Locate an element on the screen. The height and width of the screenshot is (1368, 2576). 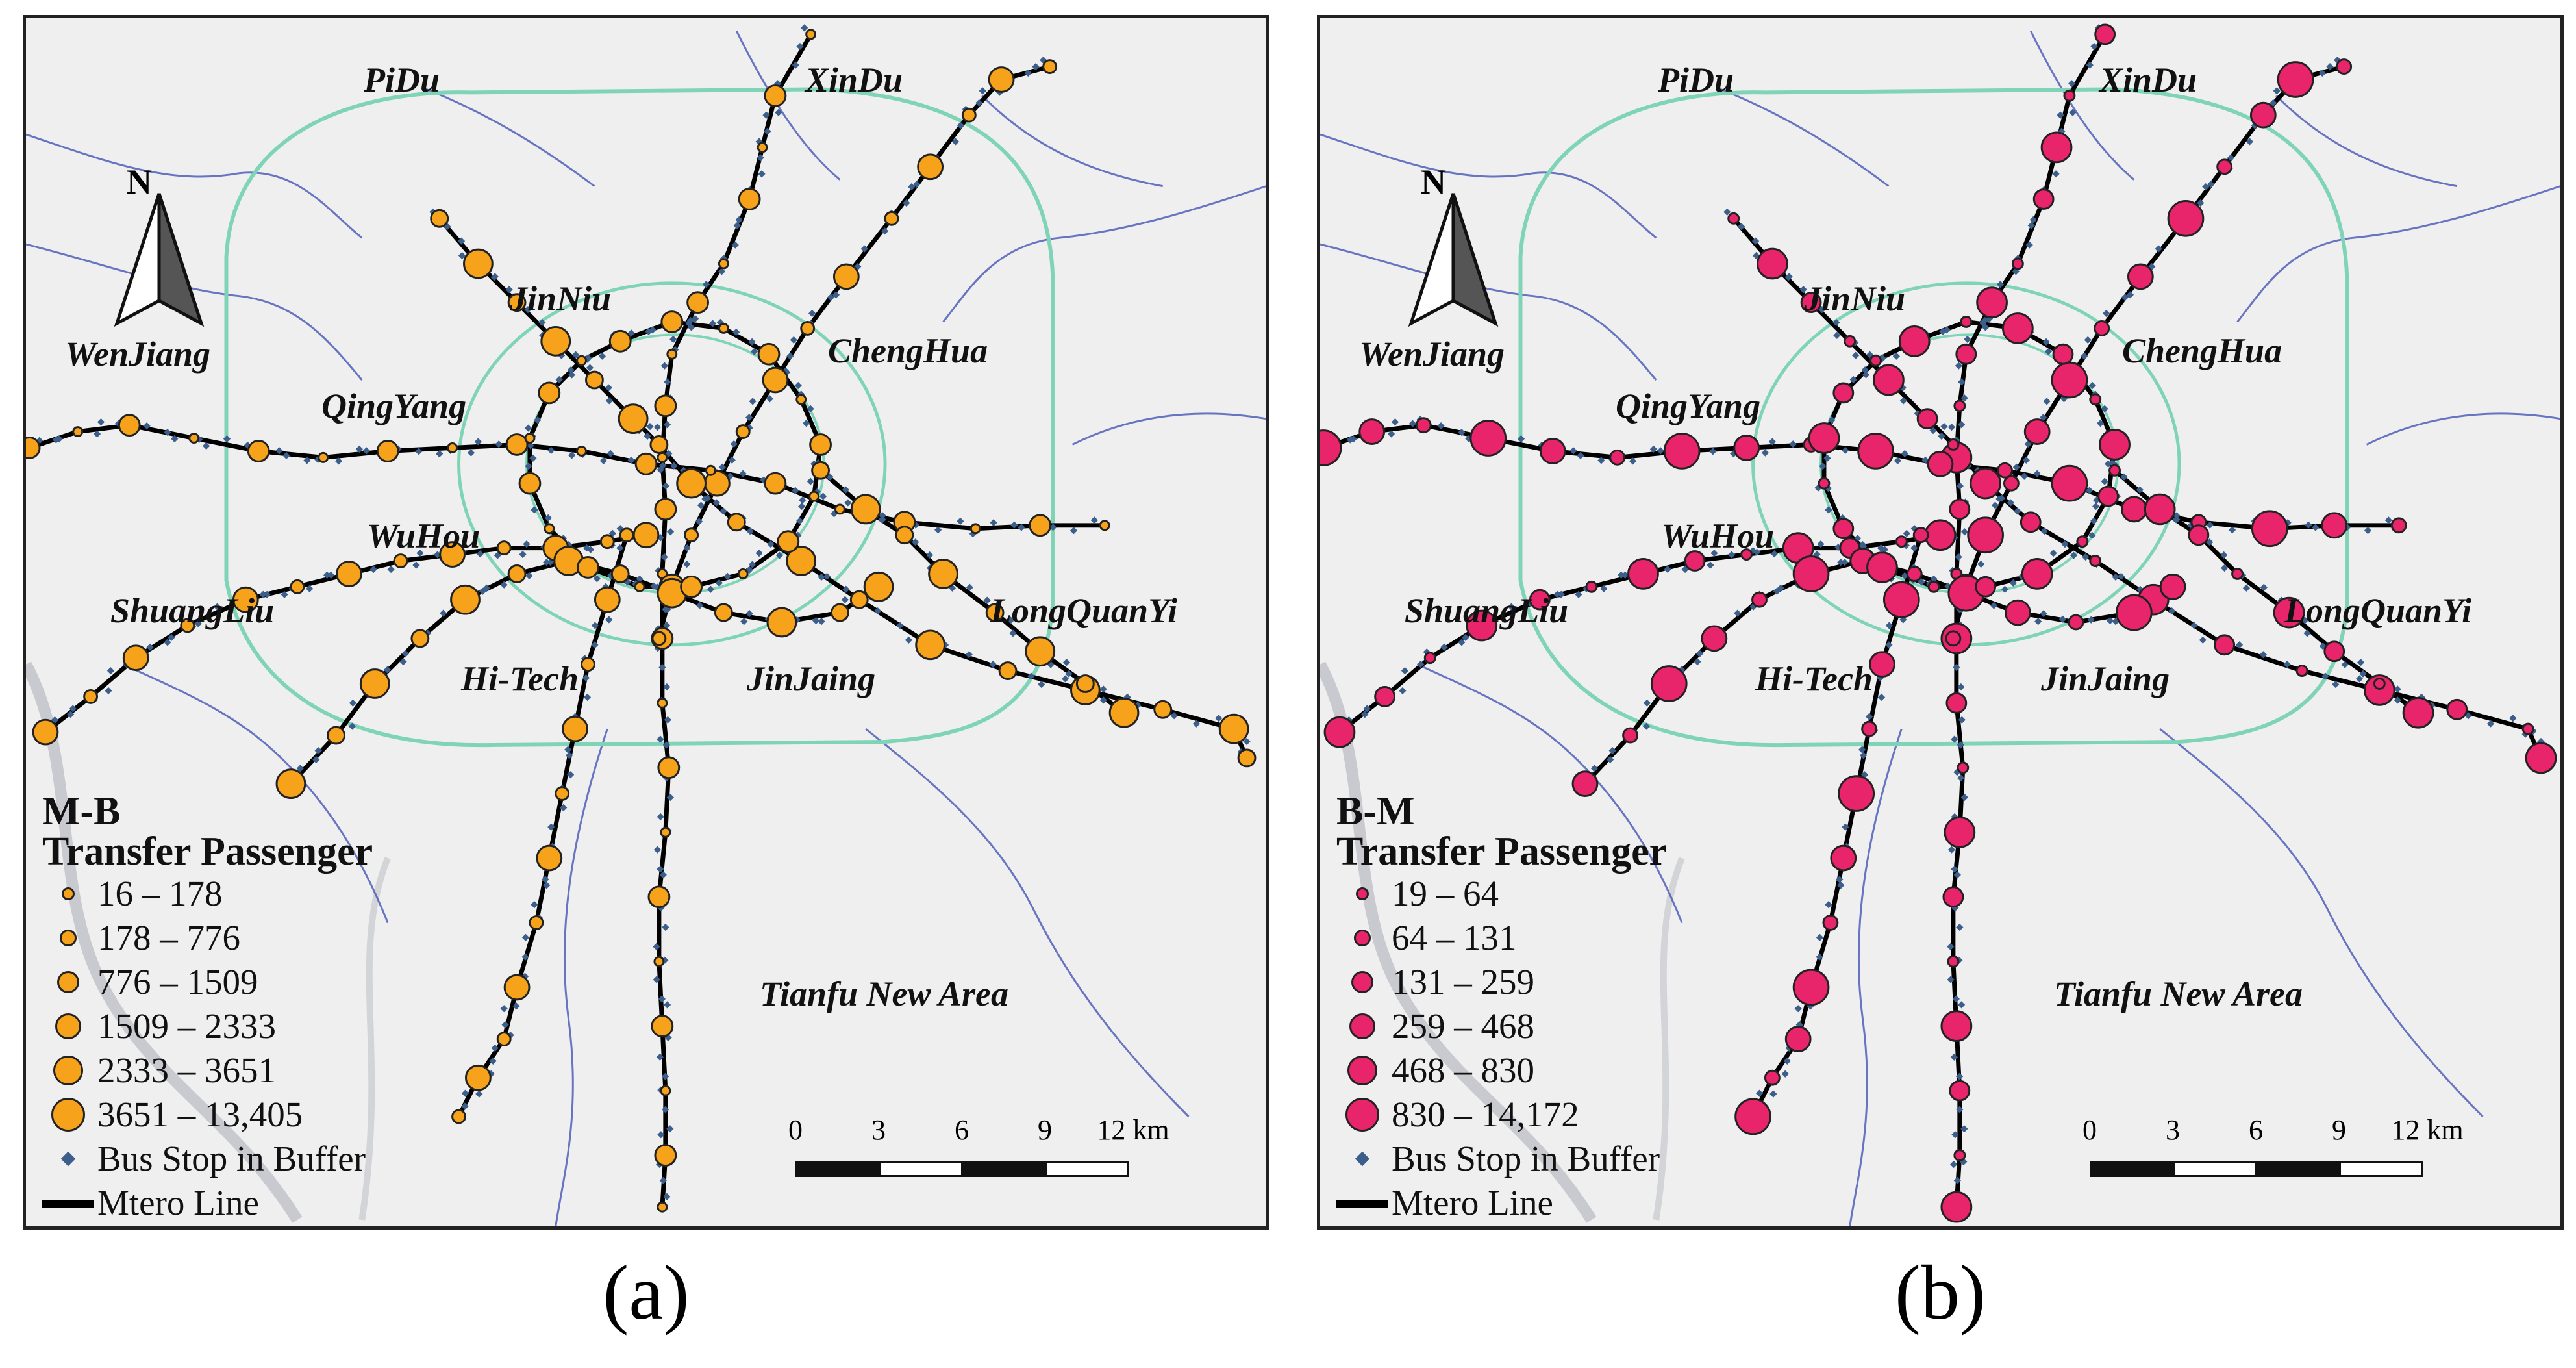
north-label: N is located at coordinates (1433, 181).